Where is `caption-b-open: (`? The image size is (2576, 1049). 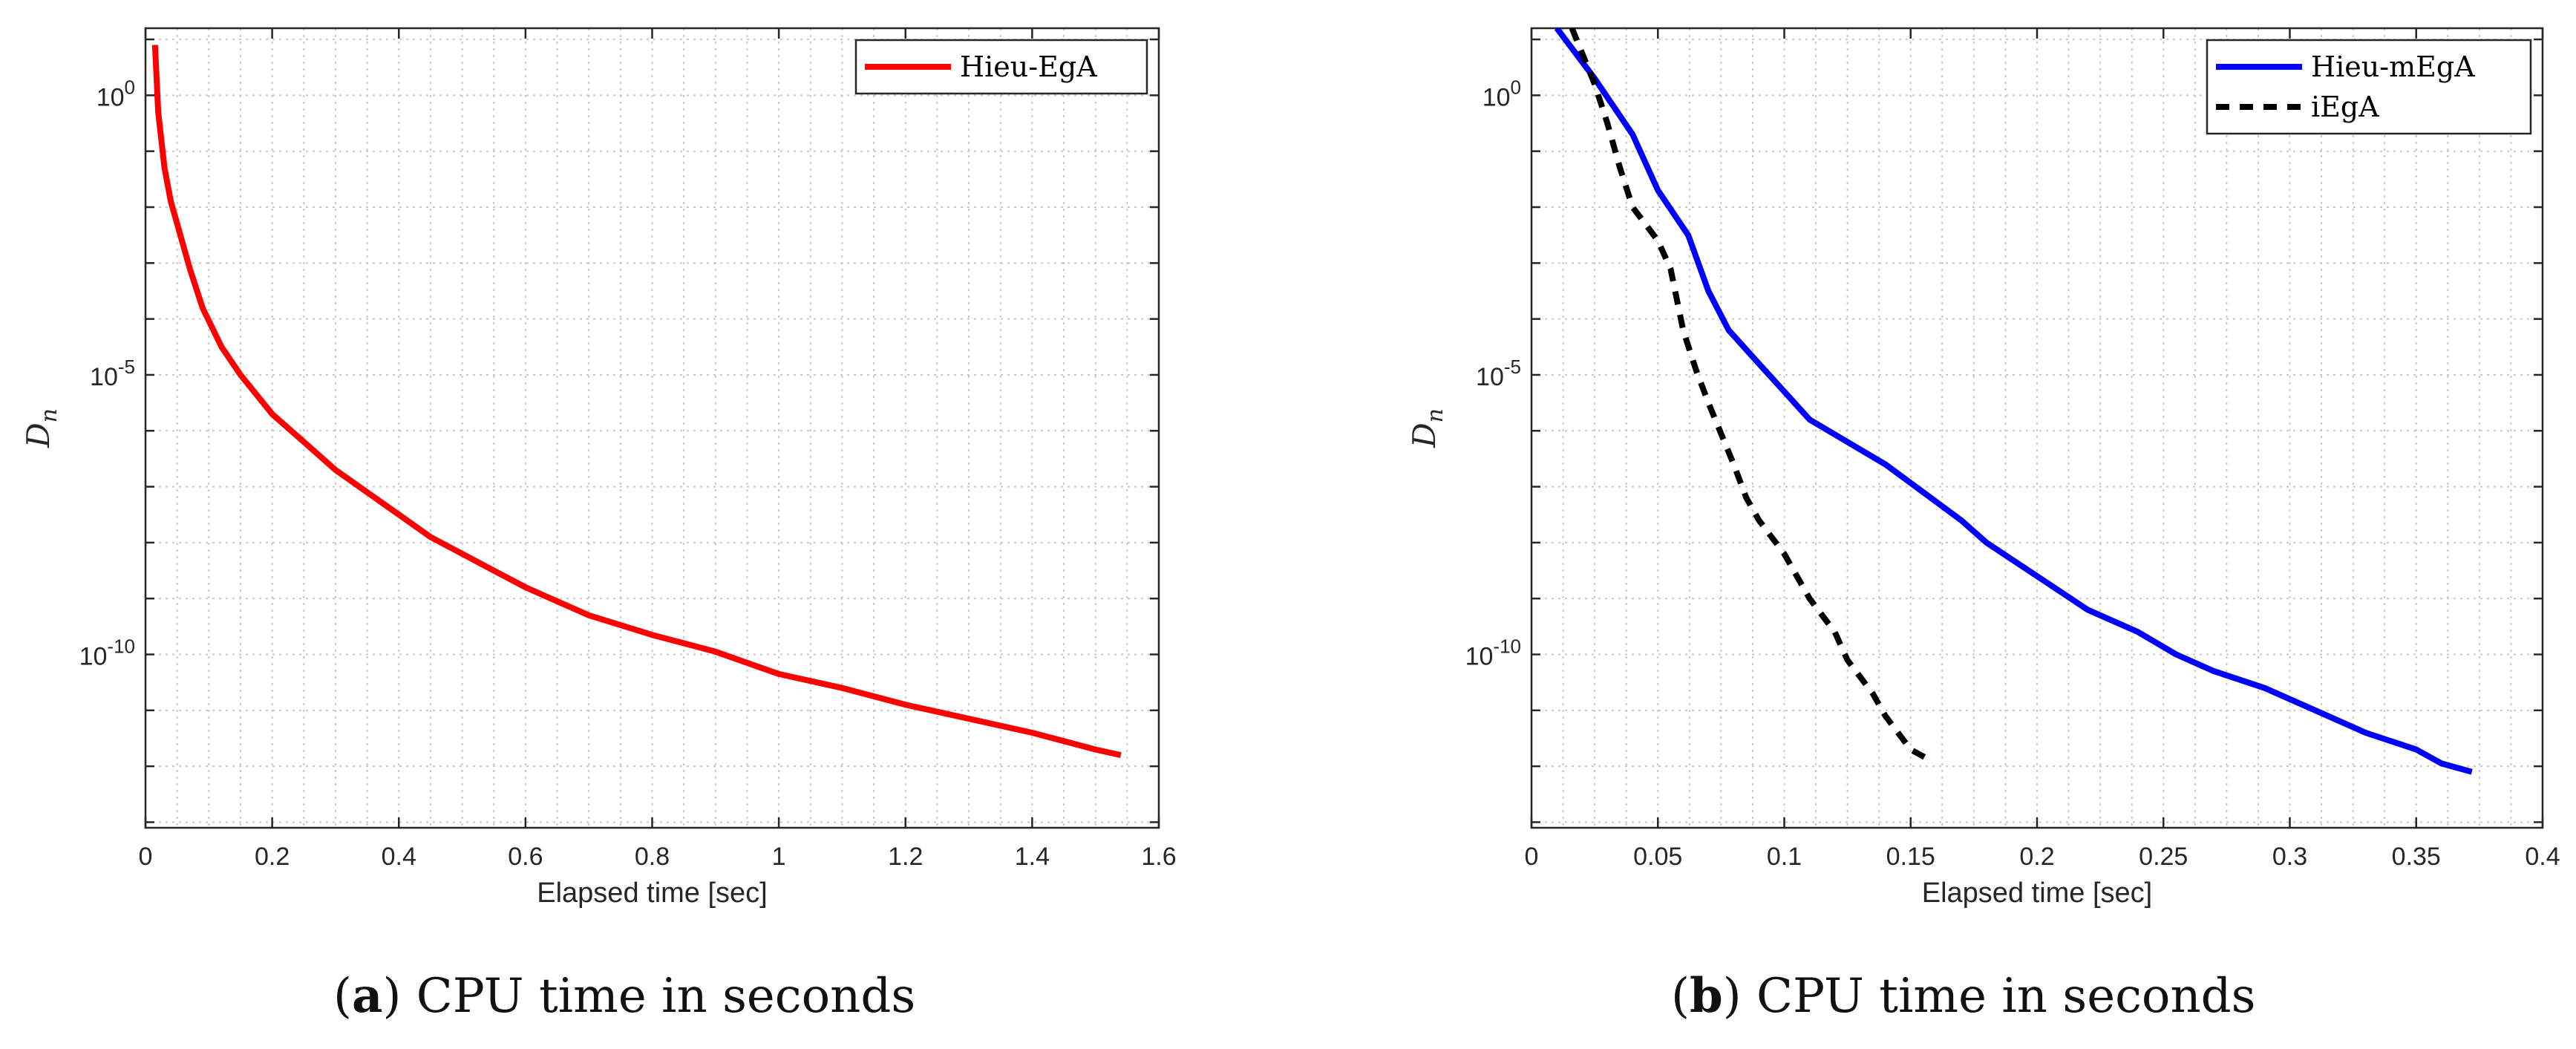
caption-b-open: ( is located at coordinates (1681, 996).